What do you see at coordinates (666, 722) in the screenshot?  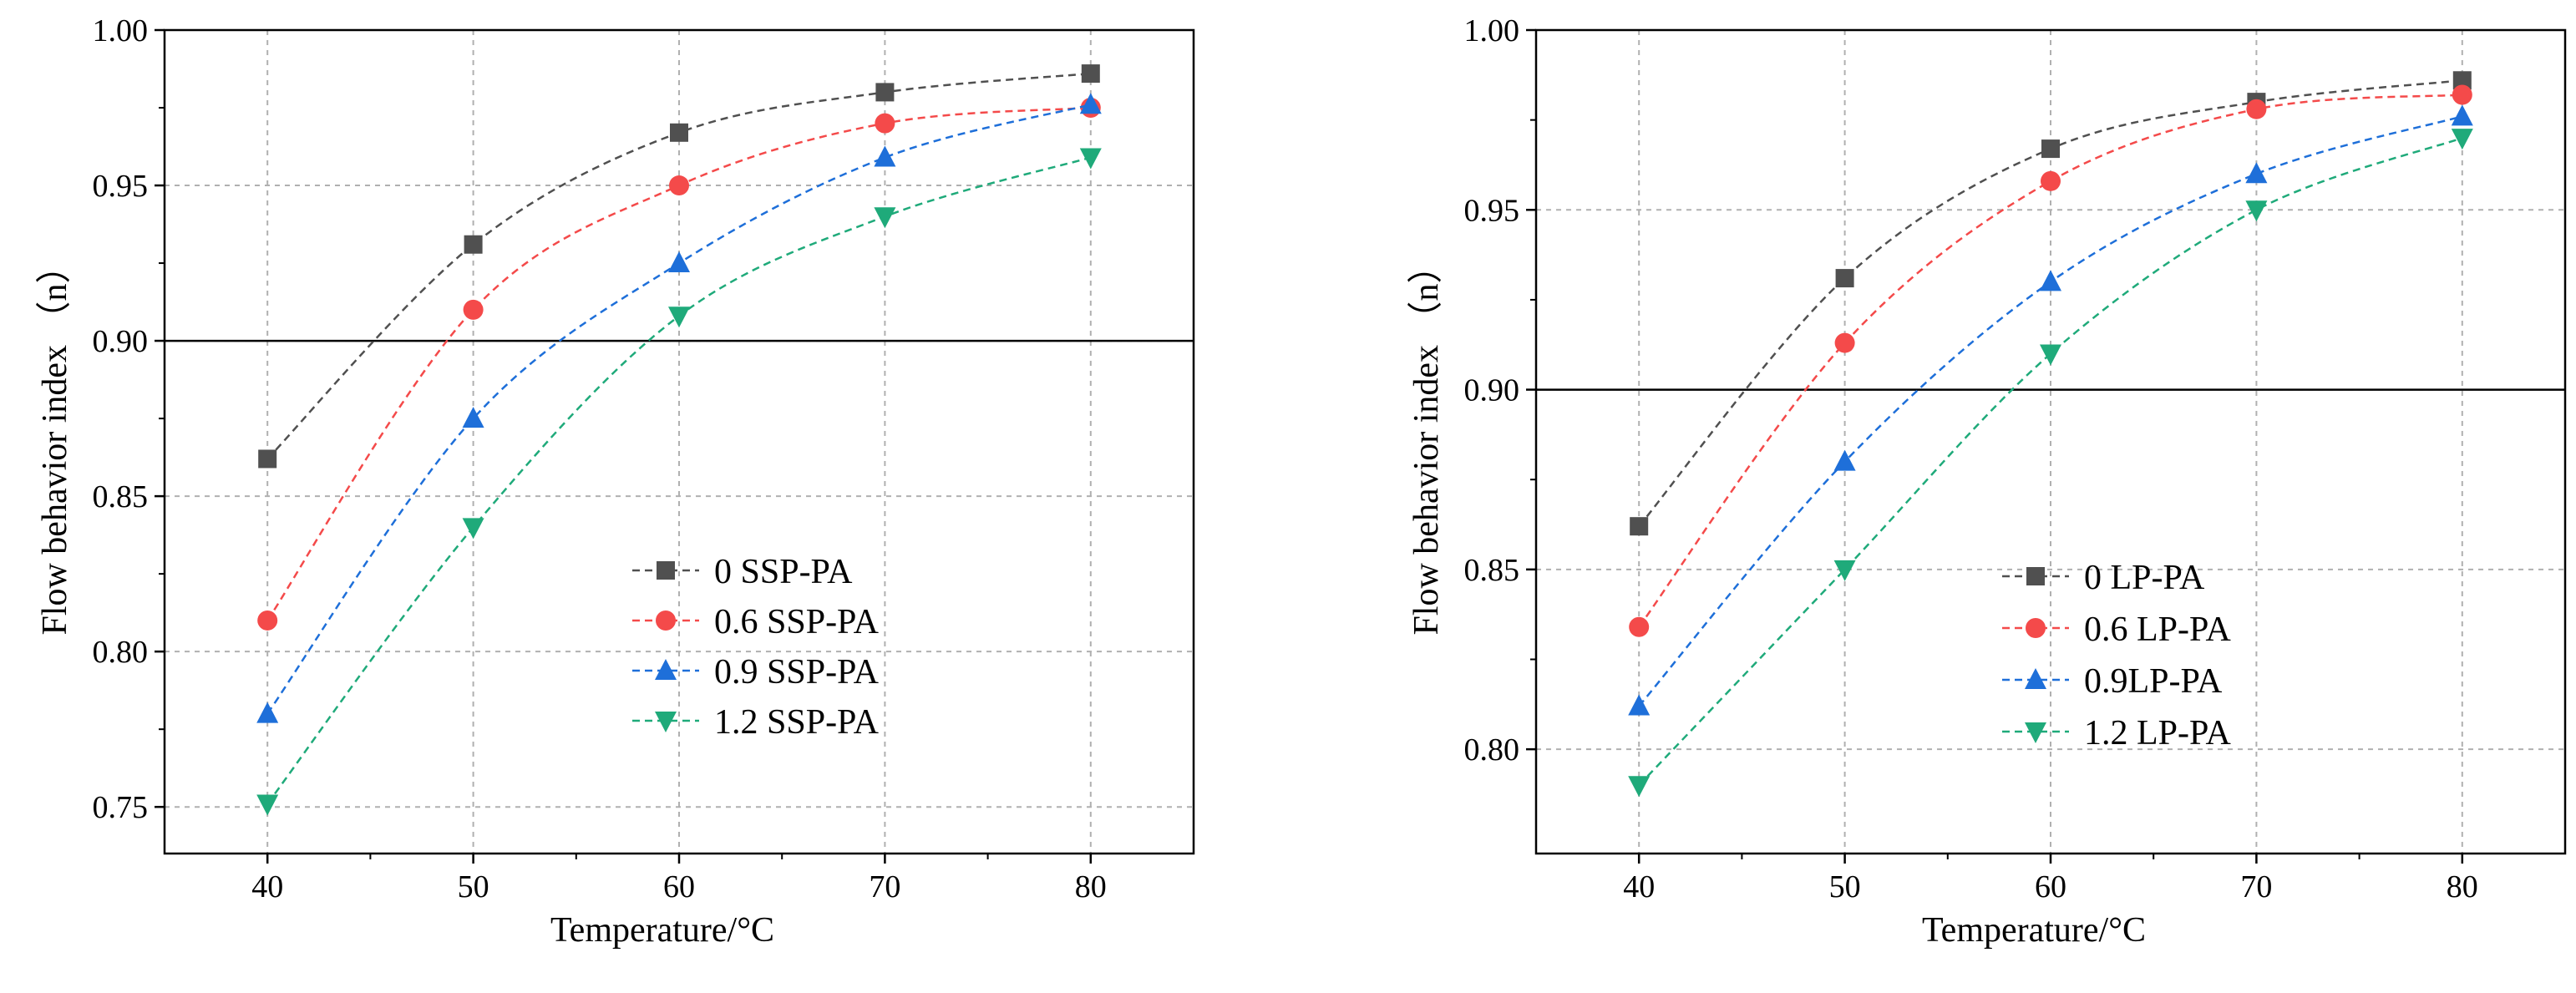 I see `left-legend-marker-1-2-ssp-pa` at bounding box center [666, 722].